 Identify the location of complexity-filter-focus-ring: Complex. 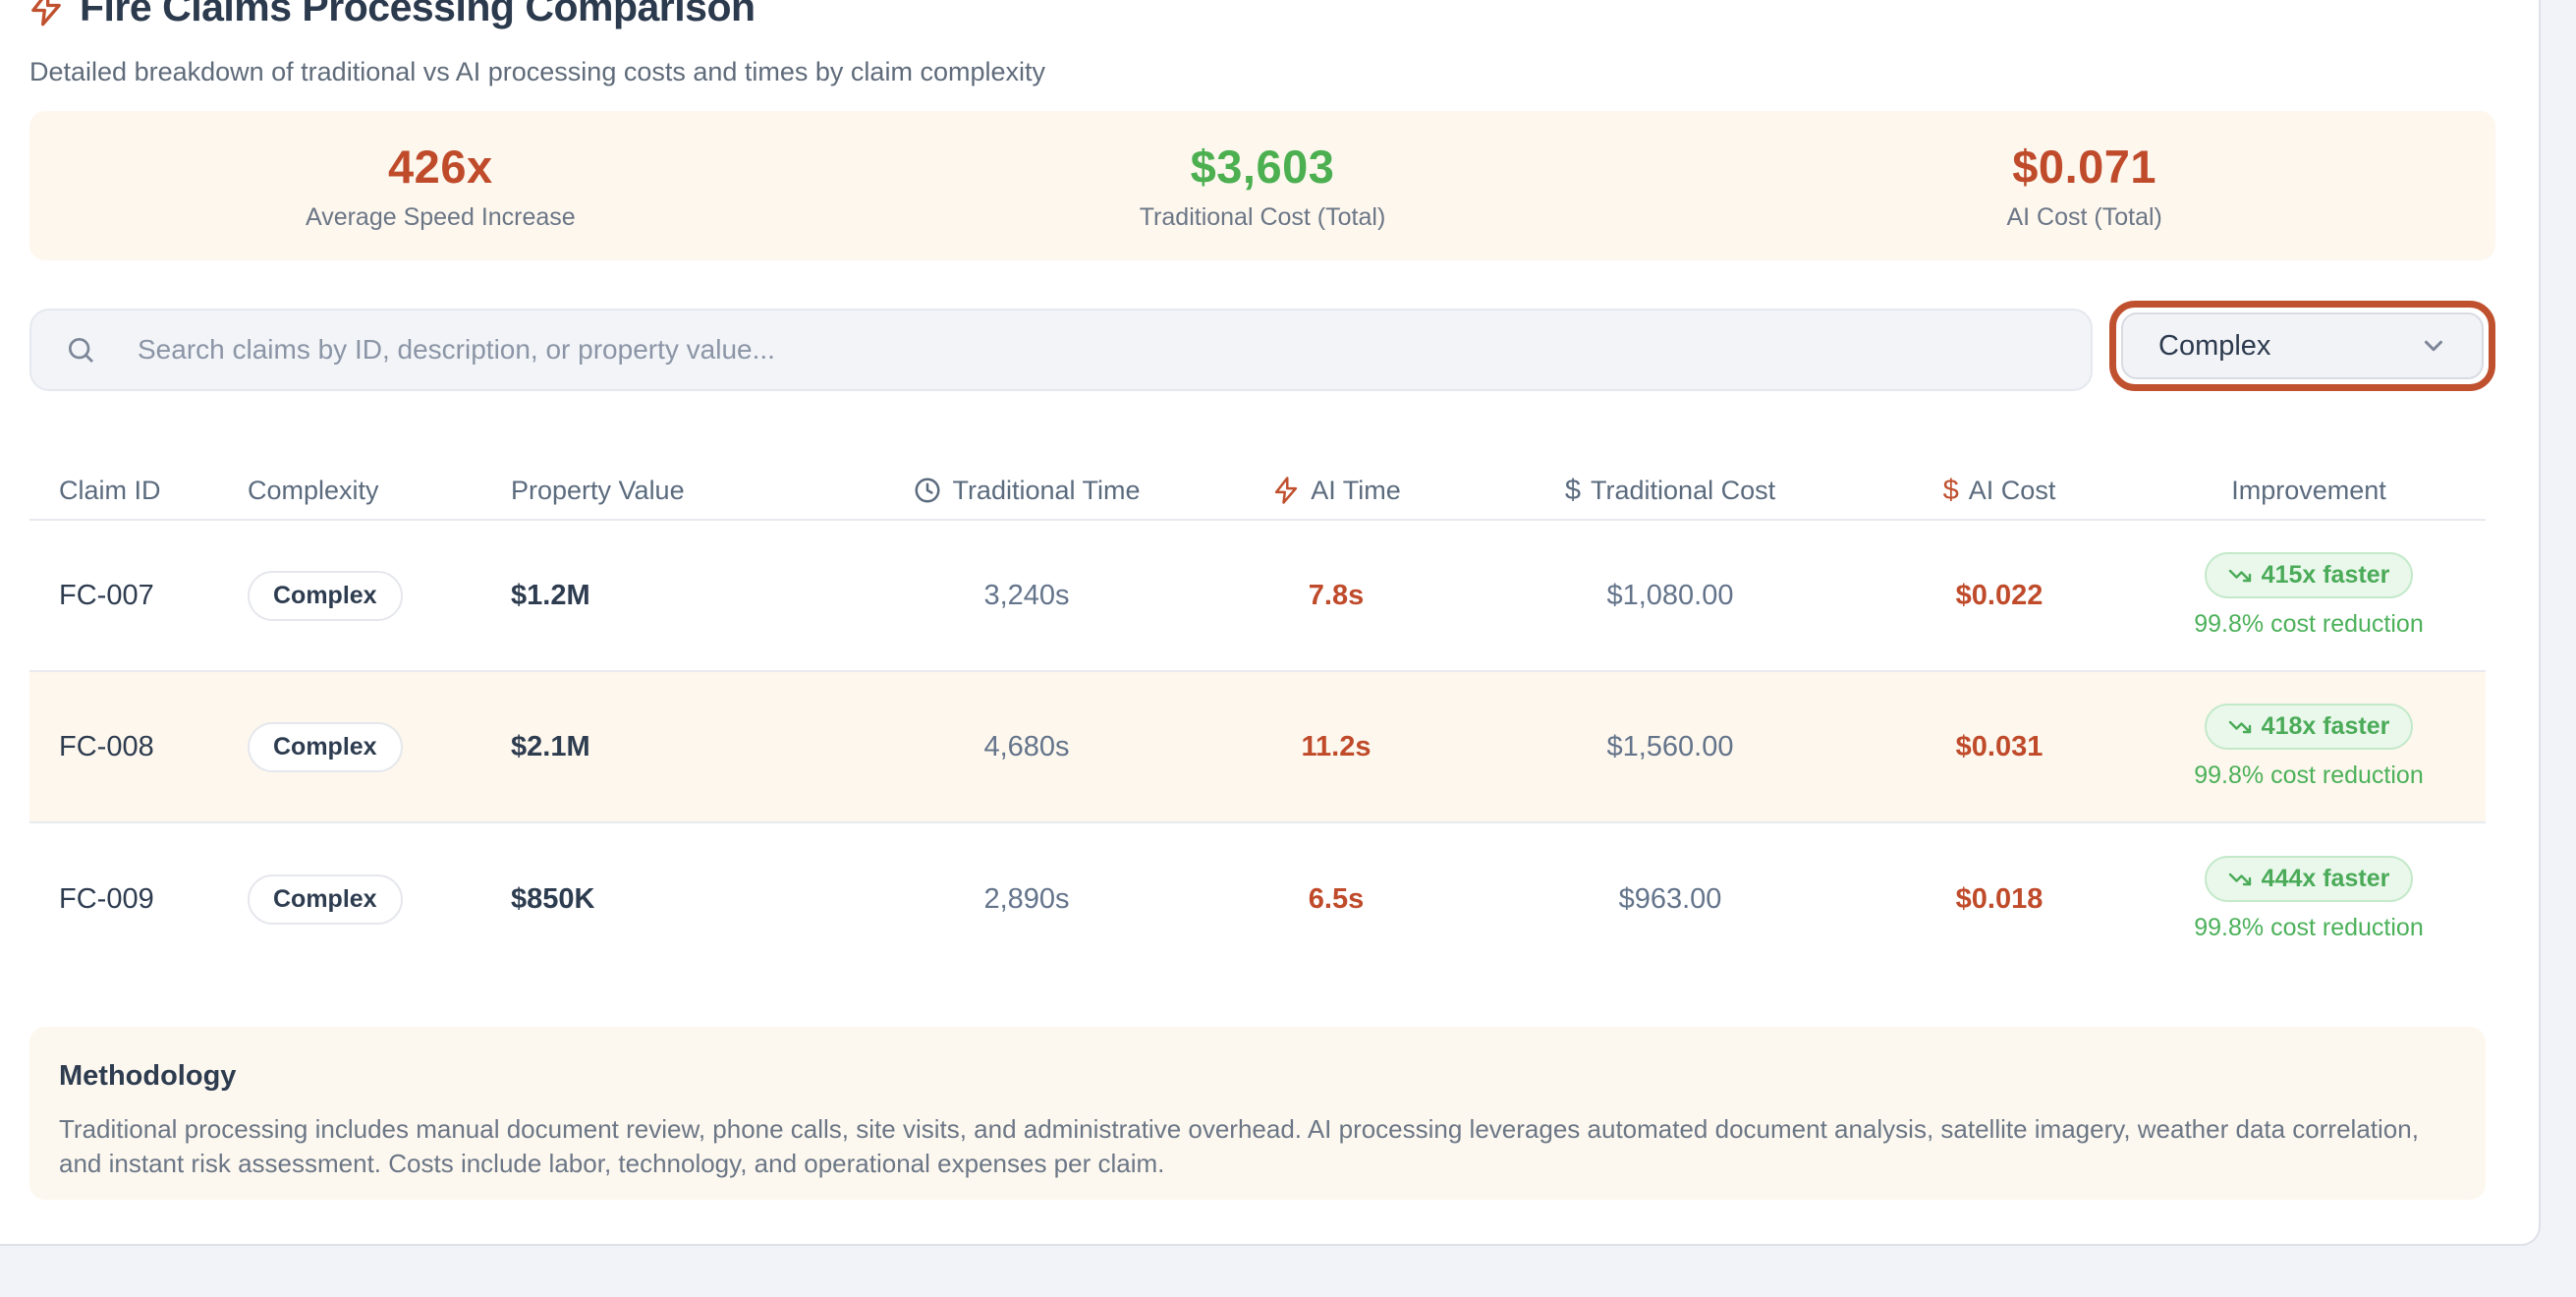
(2302, 346).